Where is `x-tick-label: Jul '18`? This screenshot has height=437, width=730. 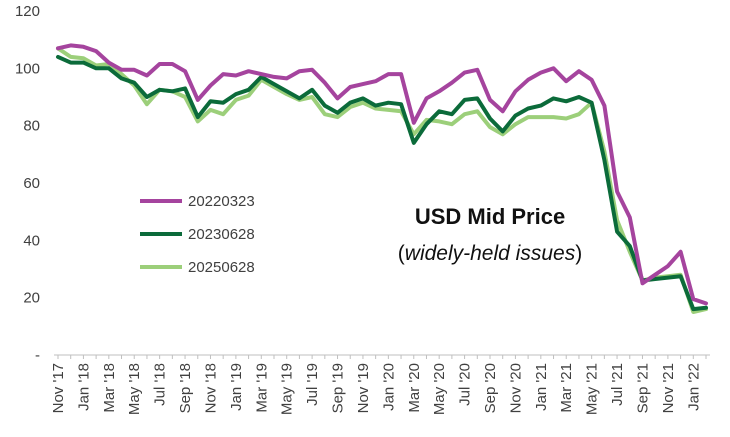
x-tick-label: Jul '18 is located at coordinates (160, 384).